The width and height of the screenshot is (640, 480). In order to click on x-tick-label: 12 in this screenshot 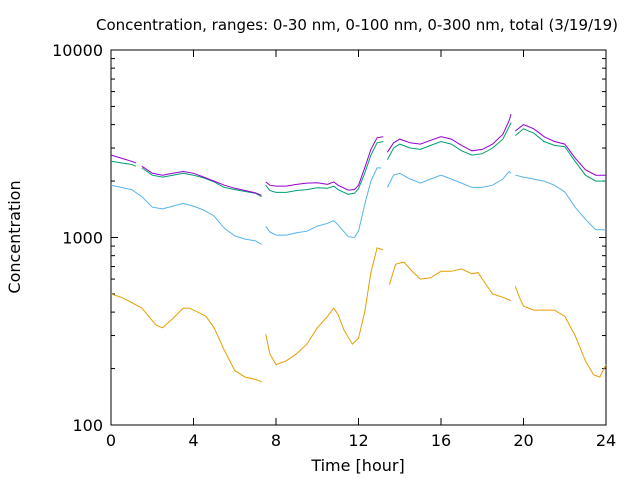, I will do `click(358, 440)`.